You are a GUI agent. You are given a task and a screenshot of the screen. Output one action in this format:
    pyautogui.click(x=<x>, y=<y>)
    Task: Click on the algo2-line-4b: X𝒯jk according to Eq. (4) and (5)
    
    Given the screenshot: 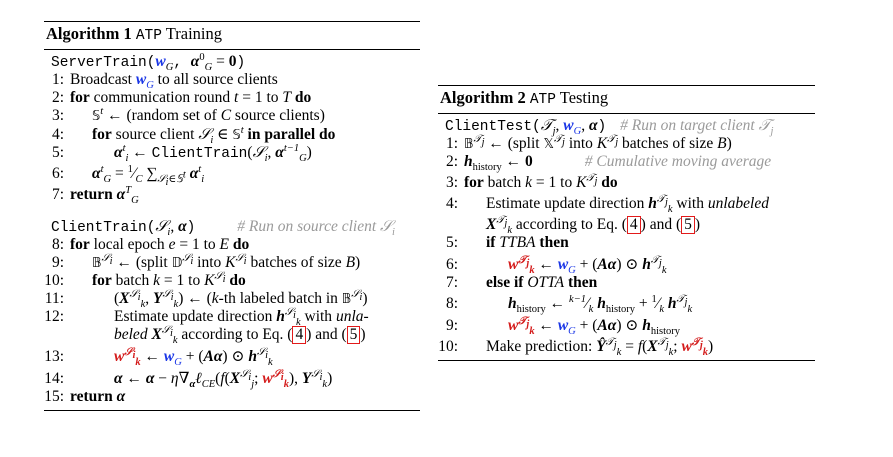 What is the action you would take?
    pyautogui.click(x=593, y=225)
    